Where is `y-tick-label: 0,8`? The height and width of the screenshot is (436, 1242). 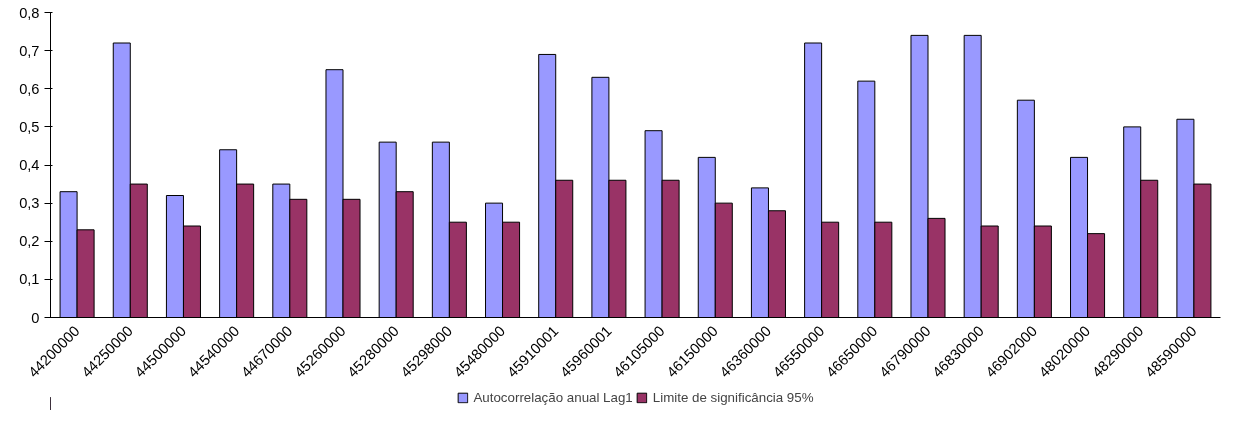
y-tick-label: 0,8 is located at coordinates (29, 12).